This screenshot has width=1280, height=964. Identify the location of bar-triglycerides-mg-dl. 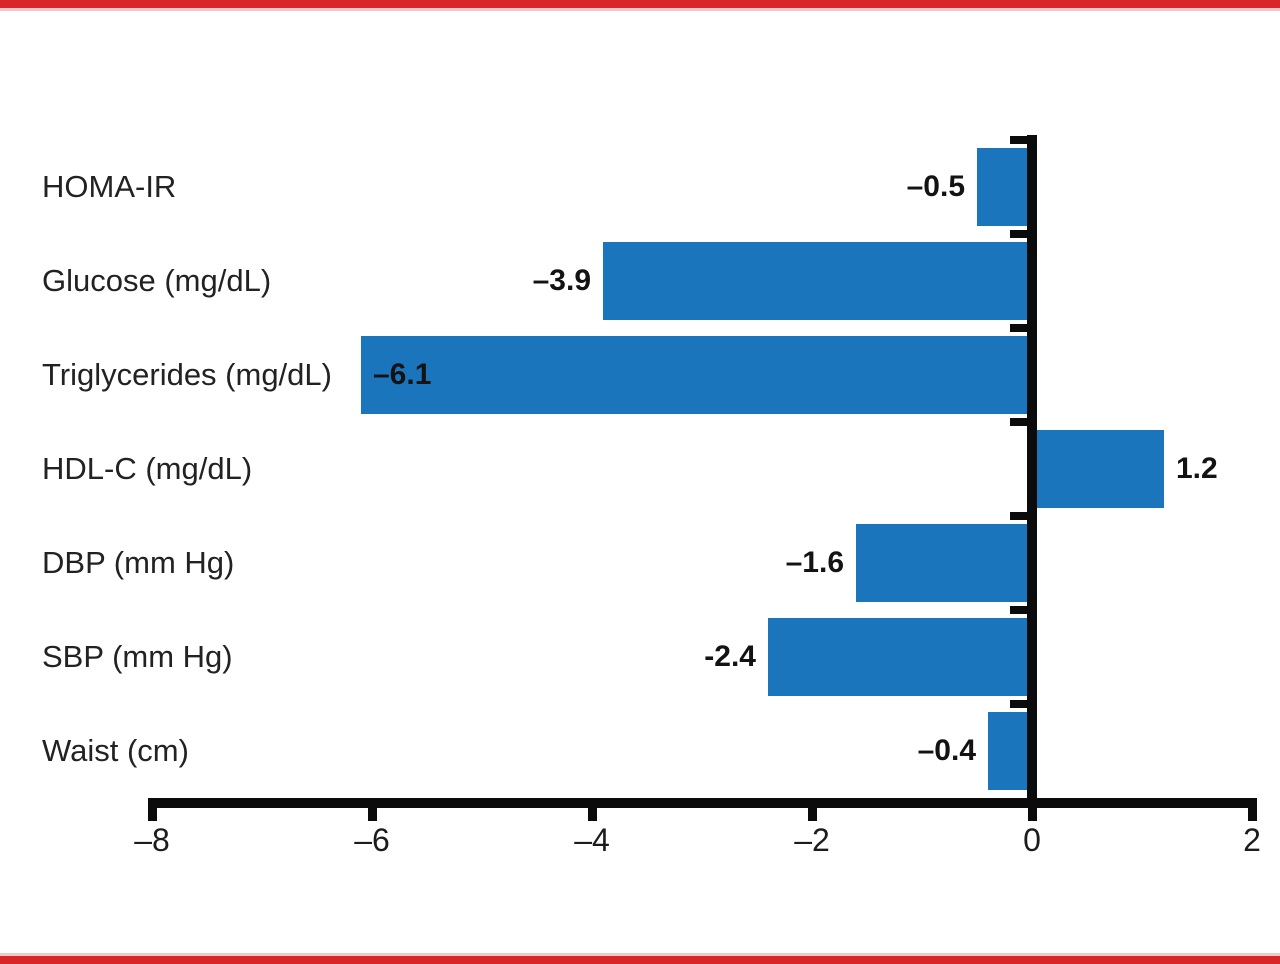
(694, 375).